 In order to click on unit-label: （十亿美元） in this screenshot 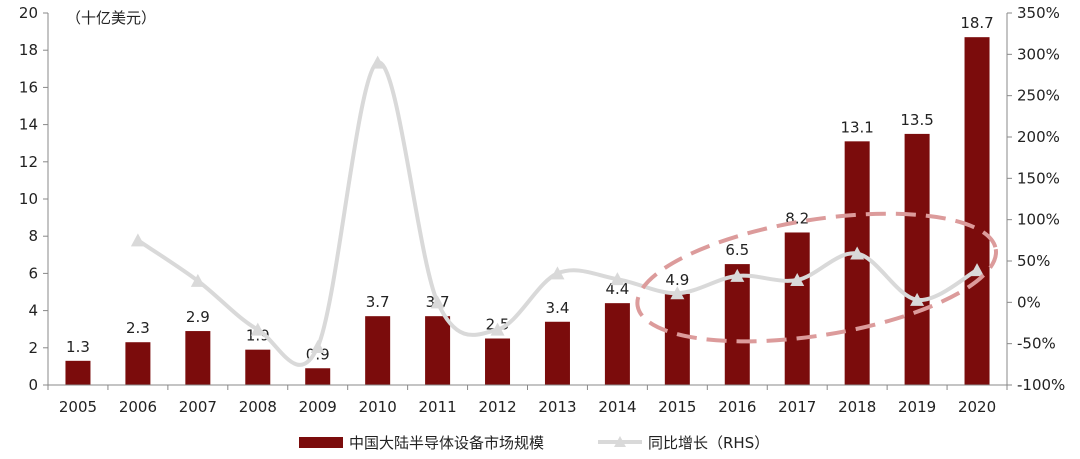, I will do `click(111, 18)`.